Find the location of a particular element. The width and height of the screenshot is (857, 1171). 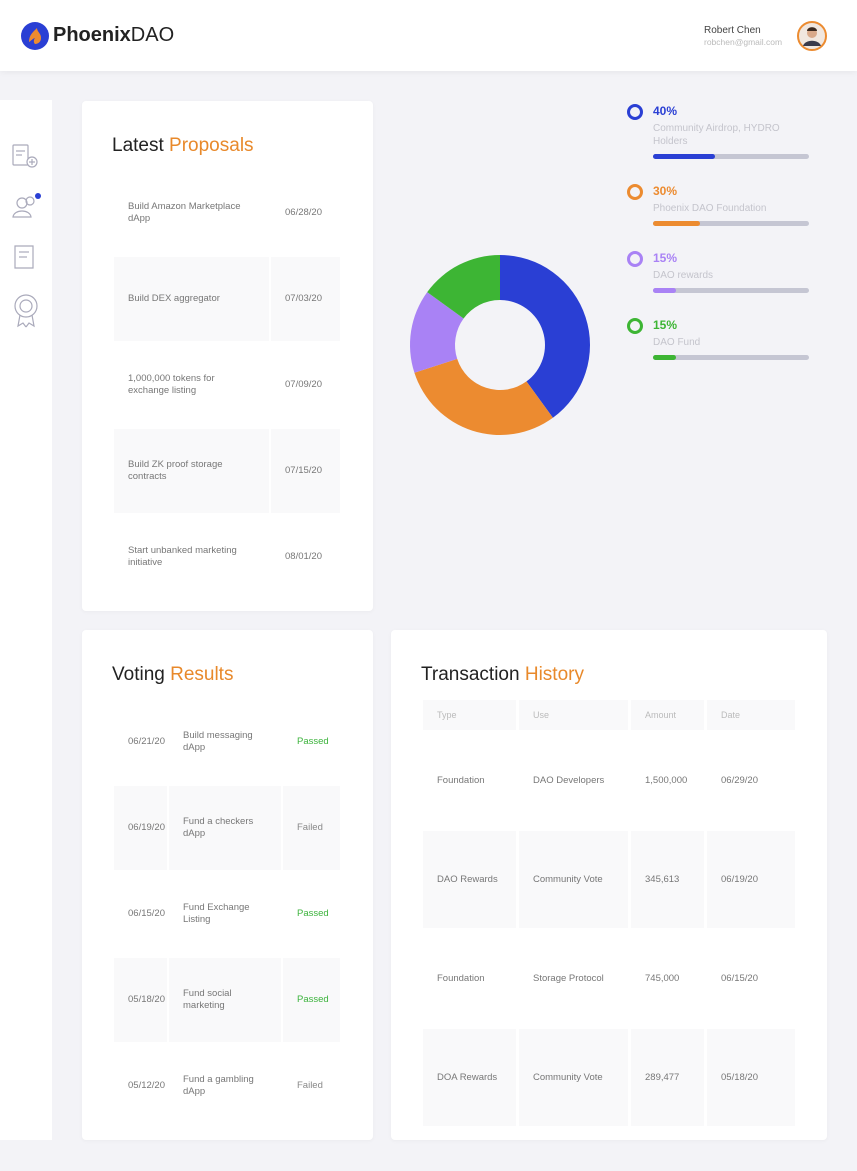

title: Voting is located at coordinates (138, 674).